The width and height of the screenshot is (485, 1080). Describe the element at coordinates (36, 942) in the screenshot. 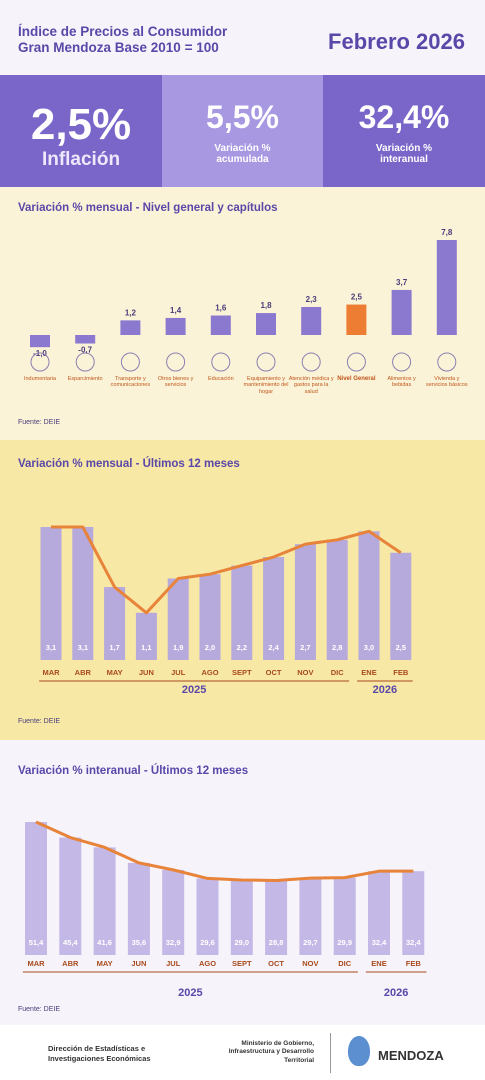

I see `value-label: 51,4` at that location.